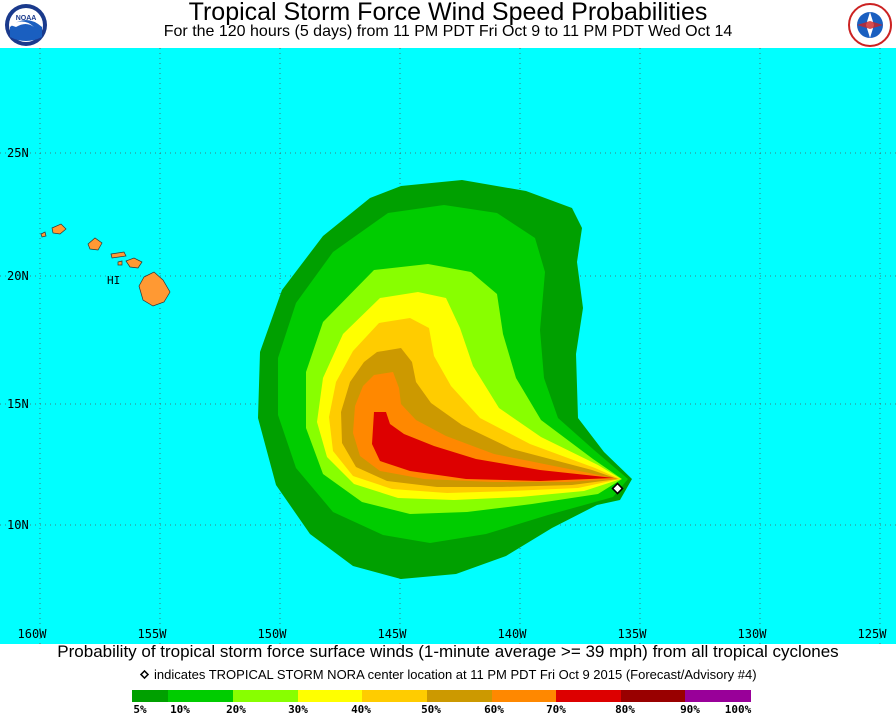 This screenshot has height=716, width=896. I want to click on legend-tick-label: 80%, so click(625, 709).